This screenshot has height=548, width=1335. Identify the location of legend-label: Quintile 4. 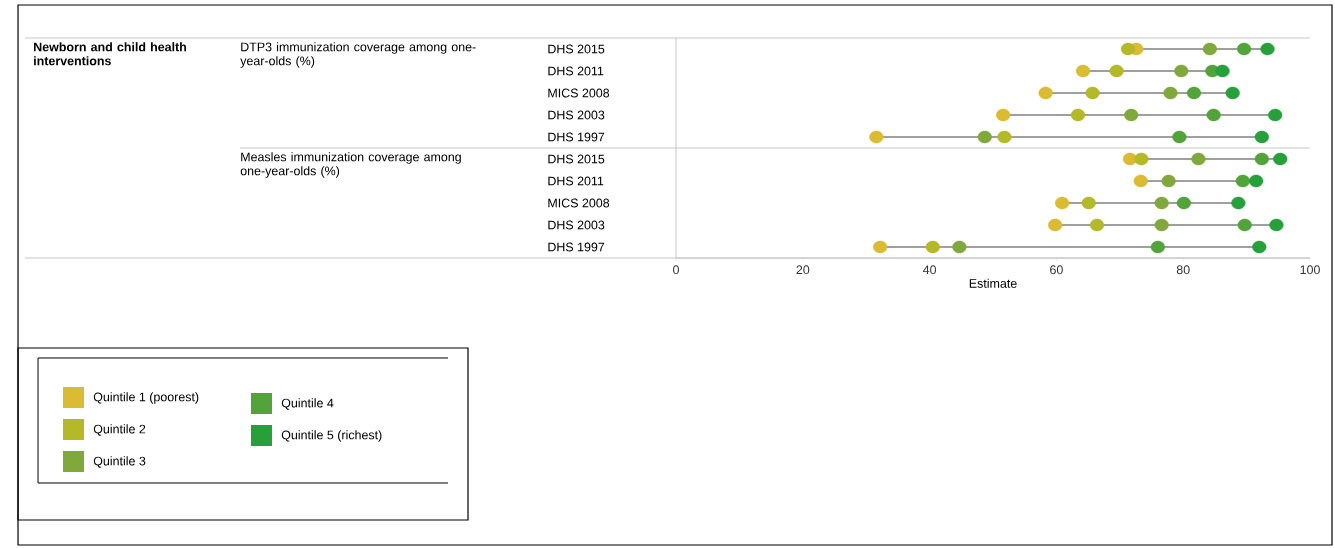
(307, 404).